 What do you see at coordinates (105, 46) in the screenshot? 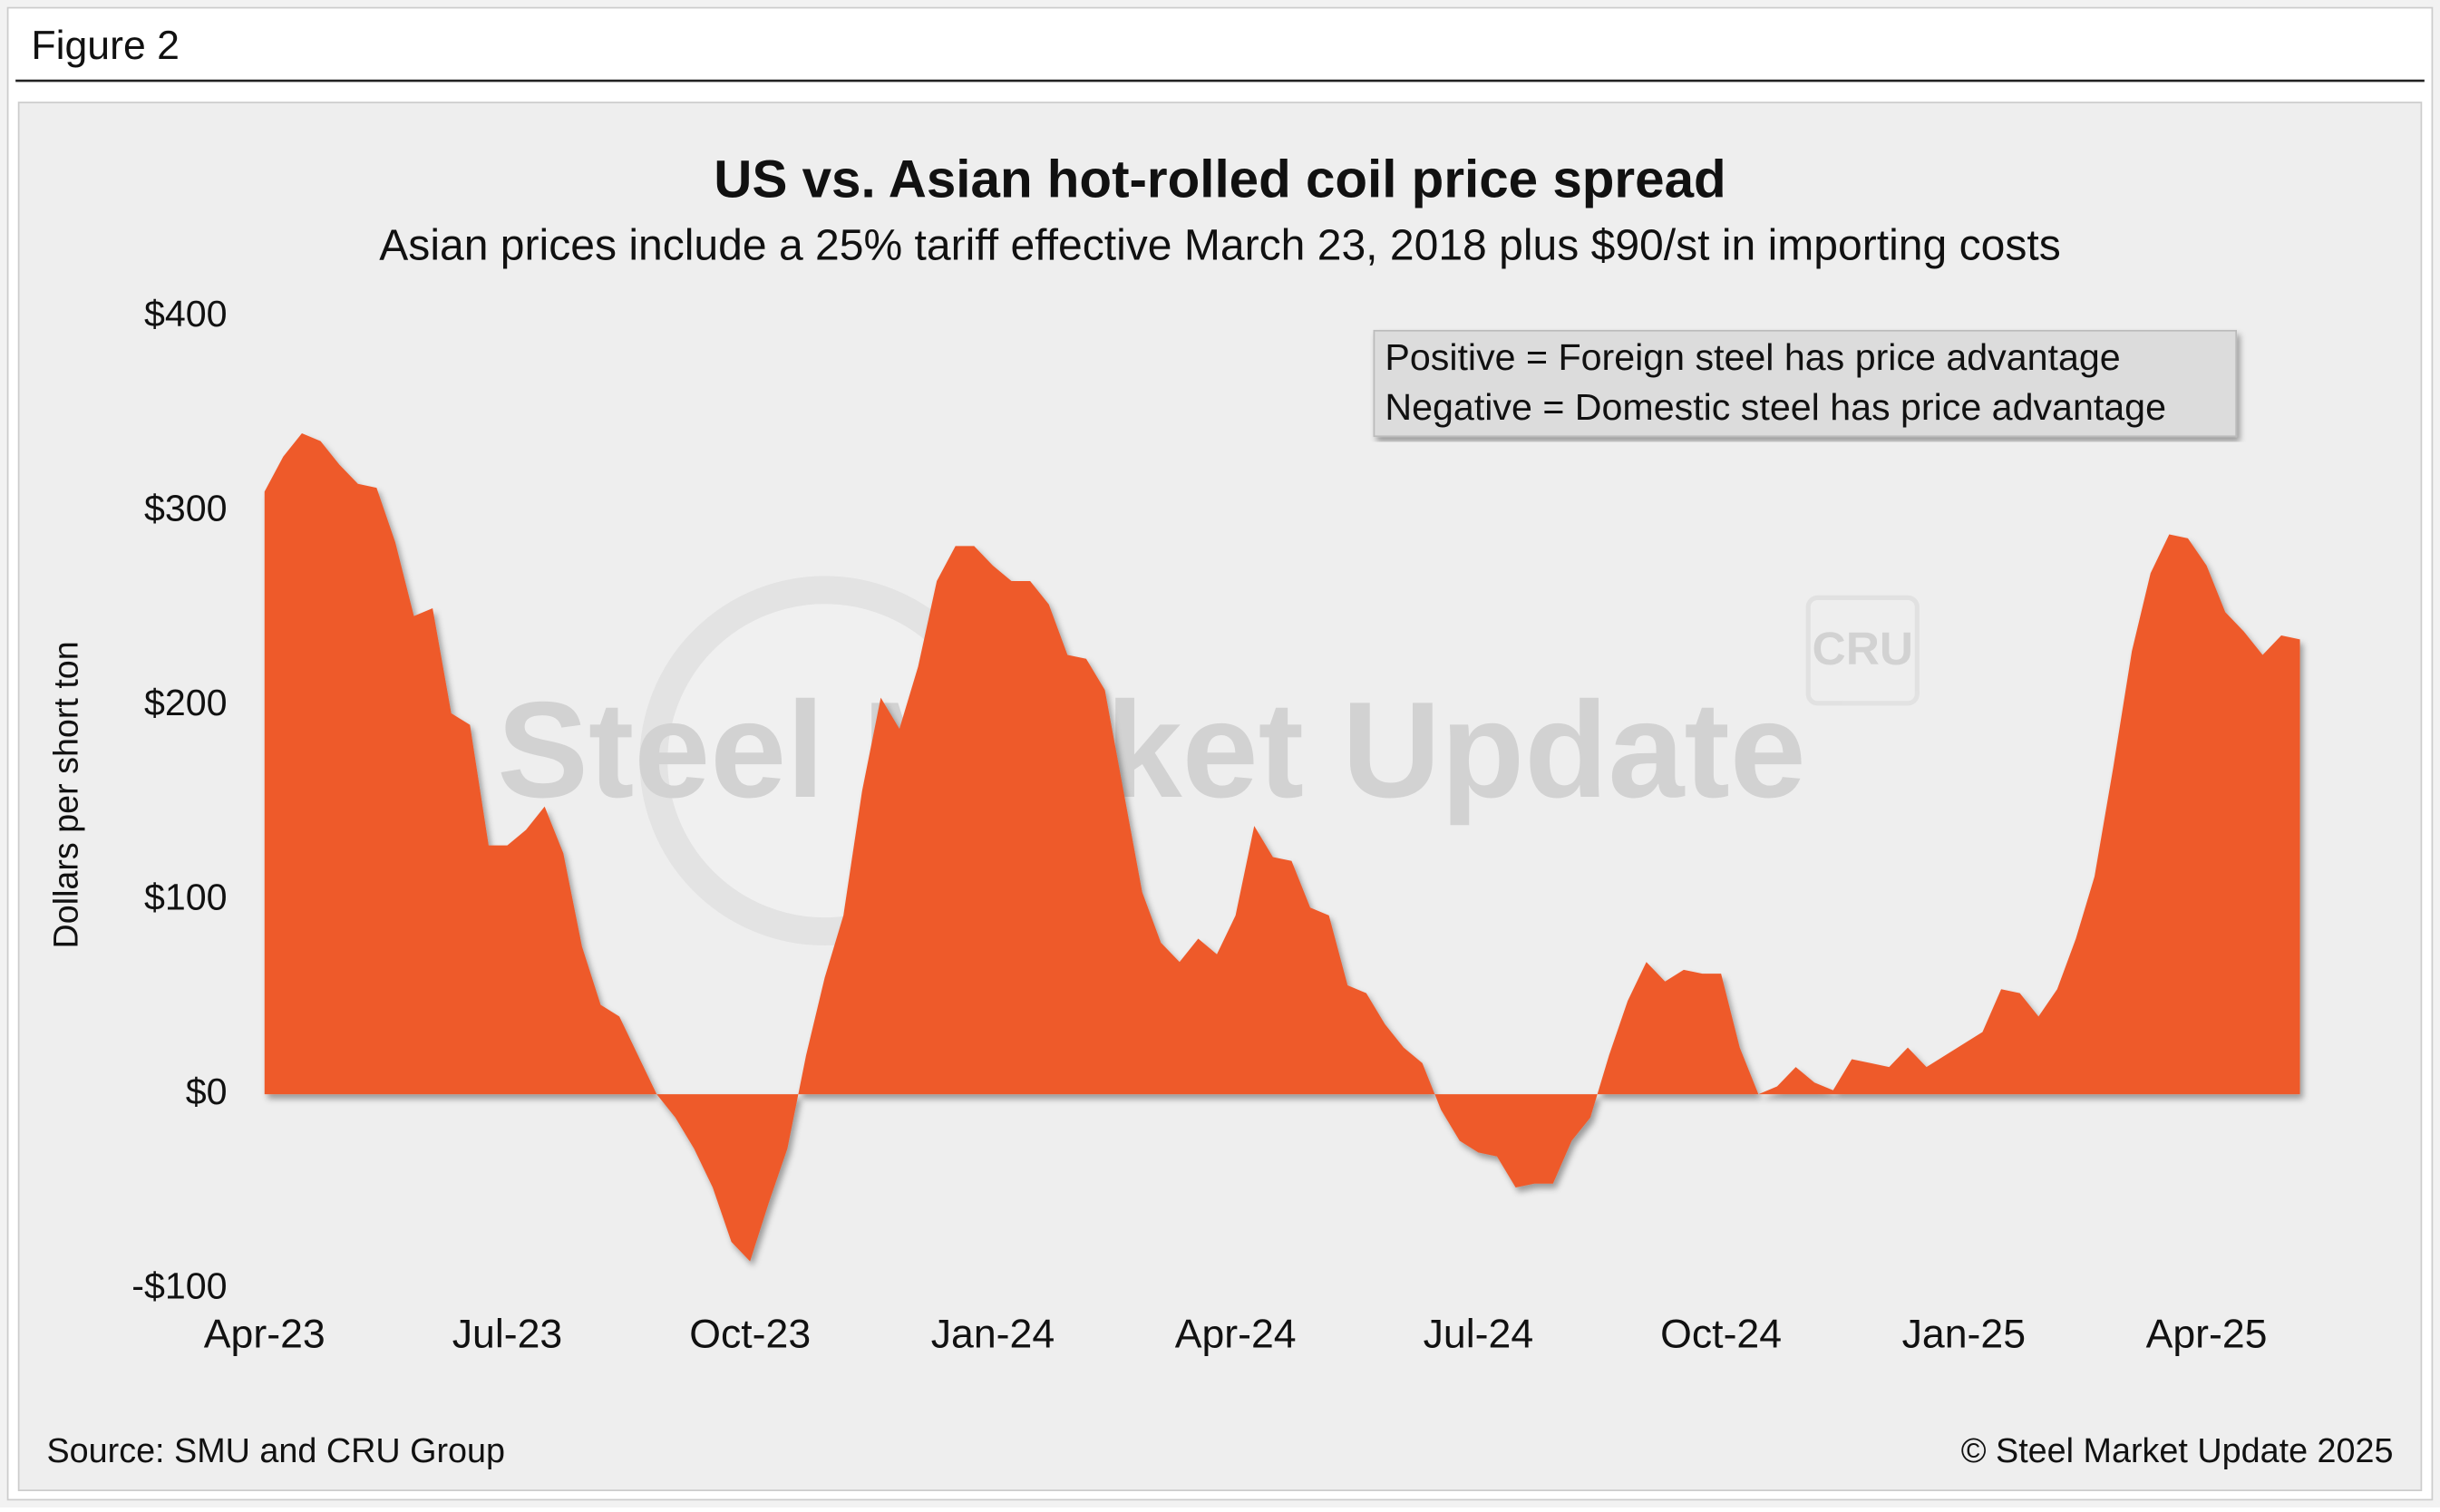
I see `figure-label: Figure 2` at bounding box center [105, 46].